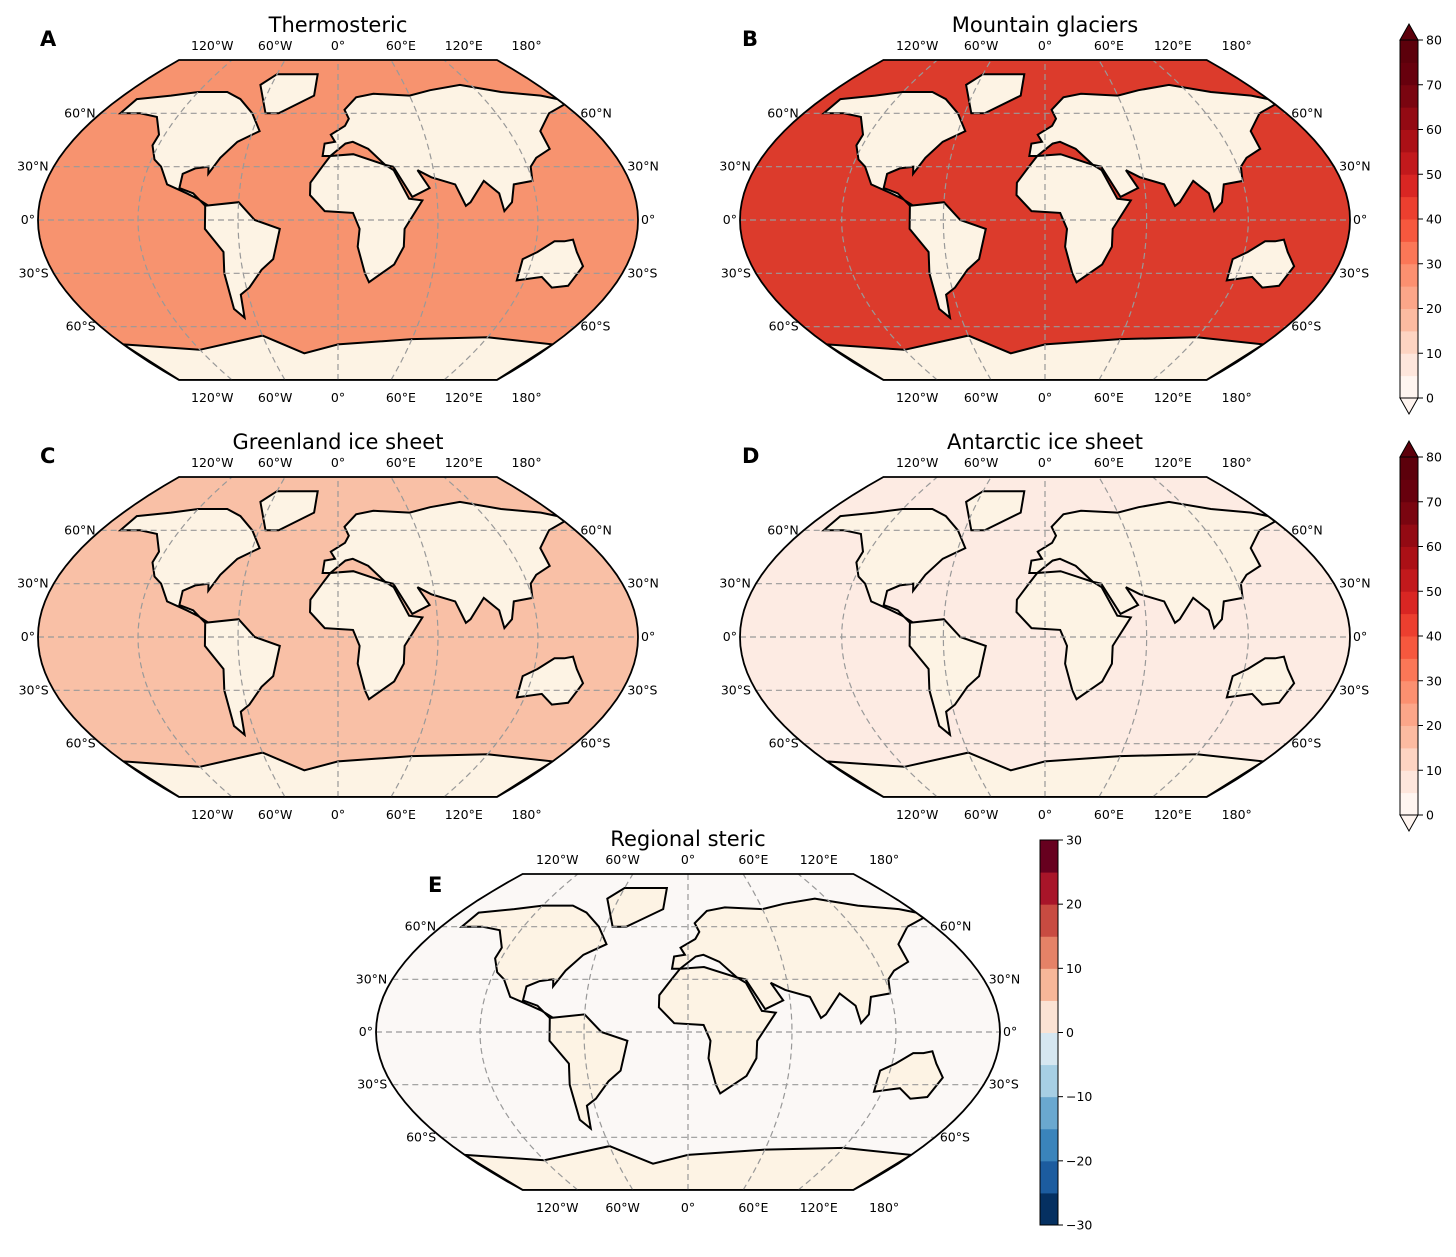  What do you see at coordinates (338, 25) in the screenshot?
I see `panel-title: Thermosteric` at bounding box center [338, 25].